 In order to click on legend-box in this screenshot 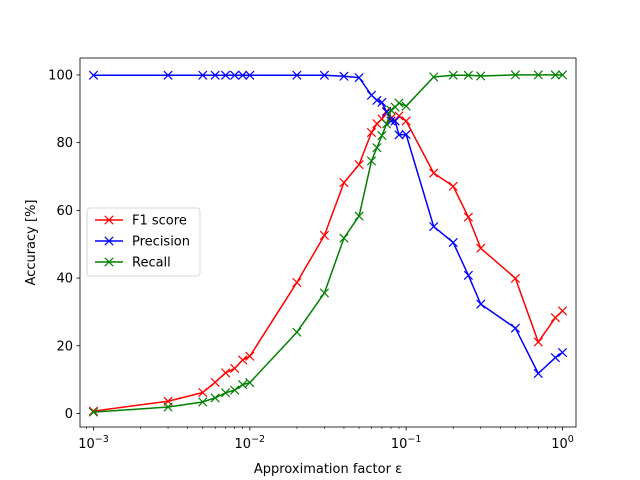, I will do `click(143, 242)`.